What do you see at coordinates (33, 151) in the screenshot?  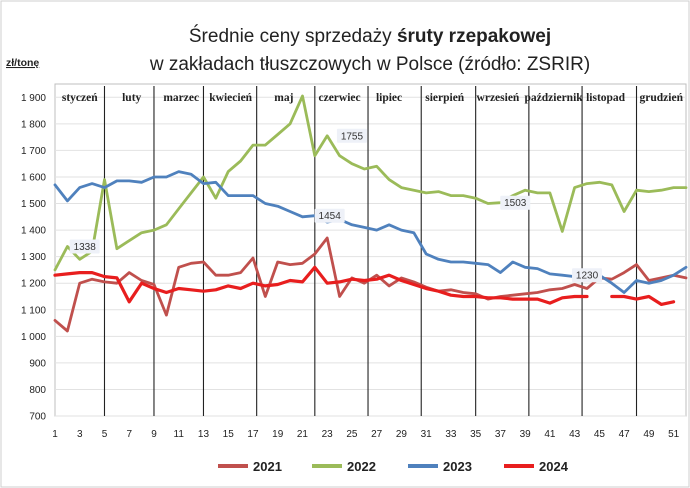 I see `y-tick-10: 1 700` at bounding box center [33, 151].